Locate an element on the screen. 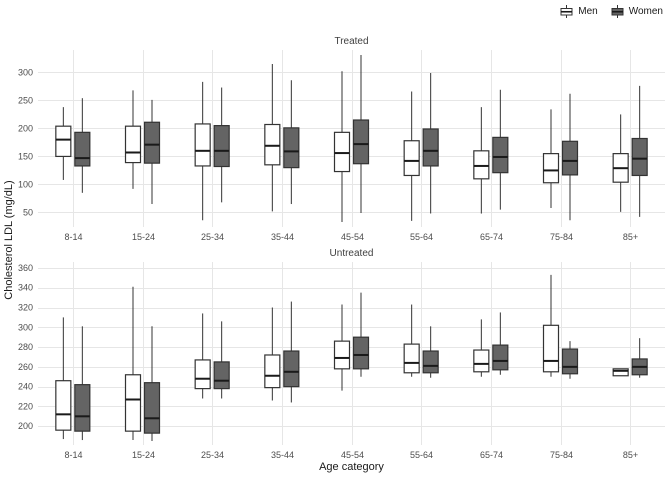 The height and width of the screenshot is (479, 669). box-men-85+ is located at coordinates (620, 372).